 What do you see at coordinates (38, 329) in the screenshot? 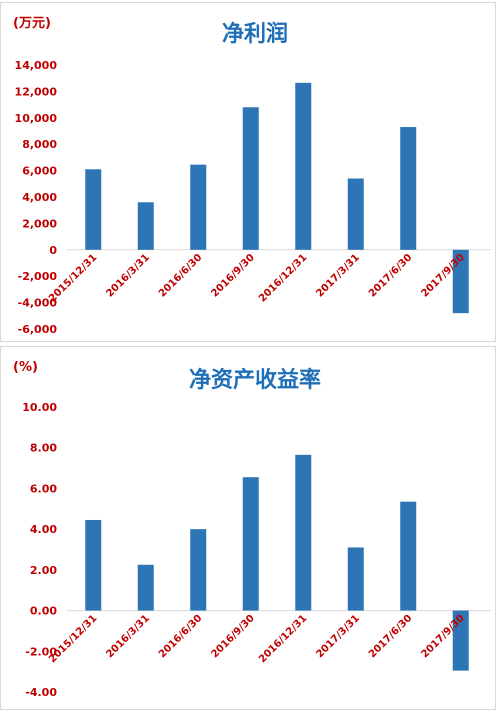
I see `y-tick-label: -6,000` at bounding box center [38, 329].